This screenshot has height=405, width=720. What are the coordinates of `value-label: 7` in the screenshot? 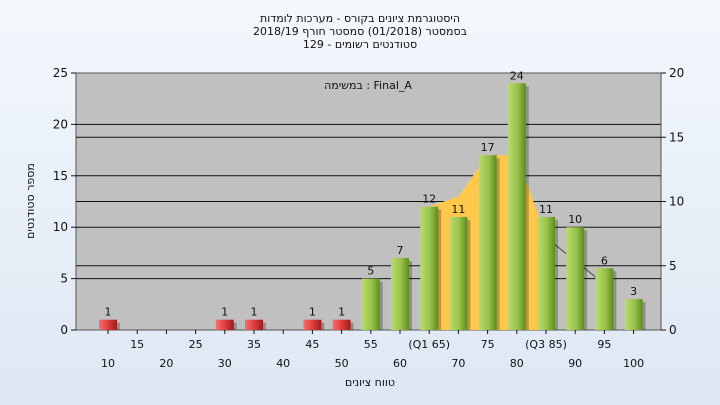 It's located at (400, 250).